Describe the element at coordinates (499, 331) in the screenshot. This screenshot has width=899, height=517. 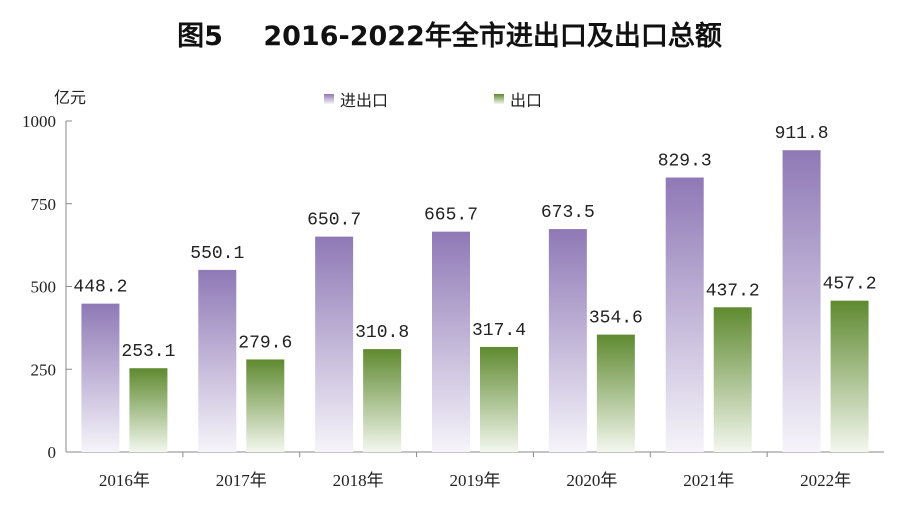
I see `data-label-exports: 317.4` at that location.